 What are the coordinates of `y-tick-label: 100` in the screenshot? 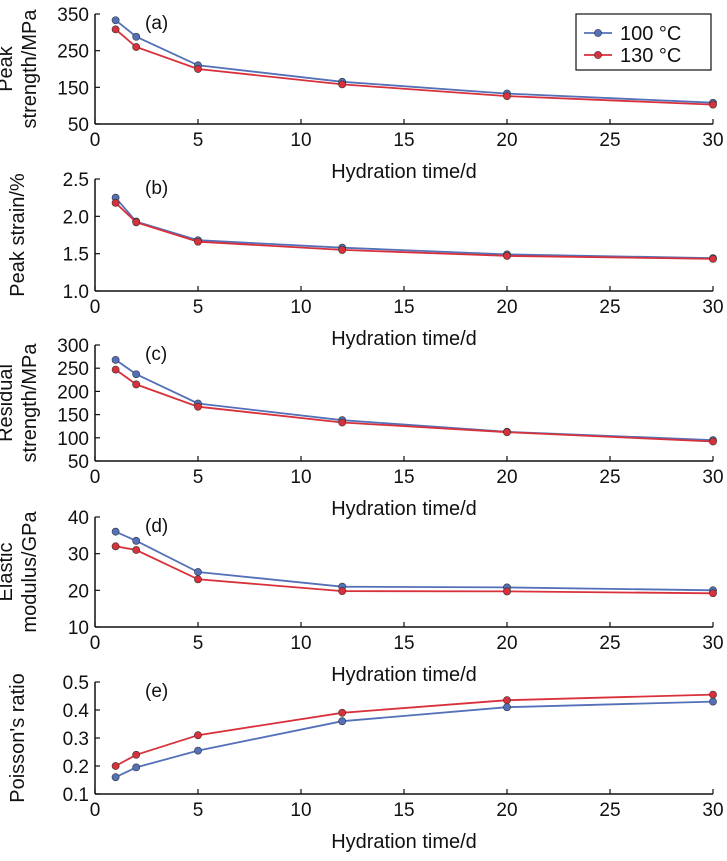 It's located at (73, 439).